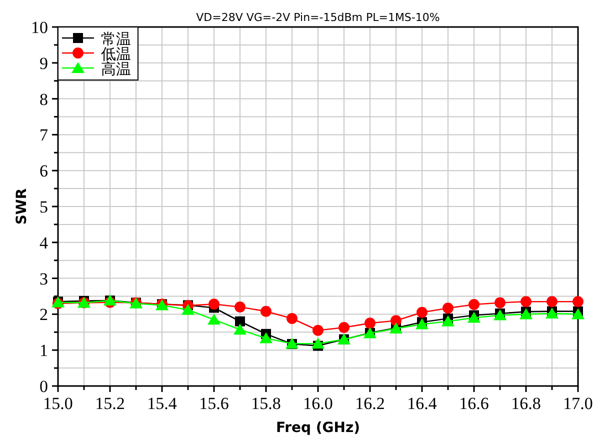  I want to click on y-tick-label: 10, so click(39, 27).